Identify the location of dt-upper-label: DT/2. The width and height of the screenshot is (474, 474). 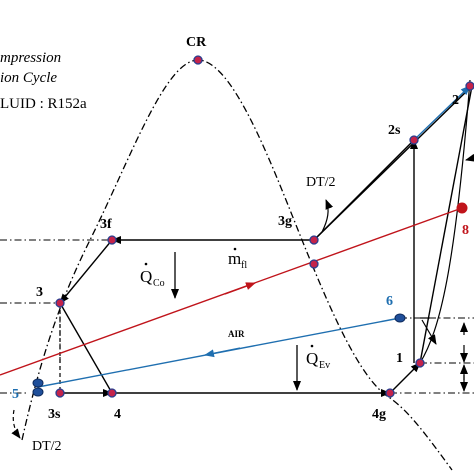
(321, 182).